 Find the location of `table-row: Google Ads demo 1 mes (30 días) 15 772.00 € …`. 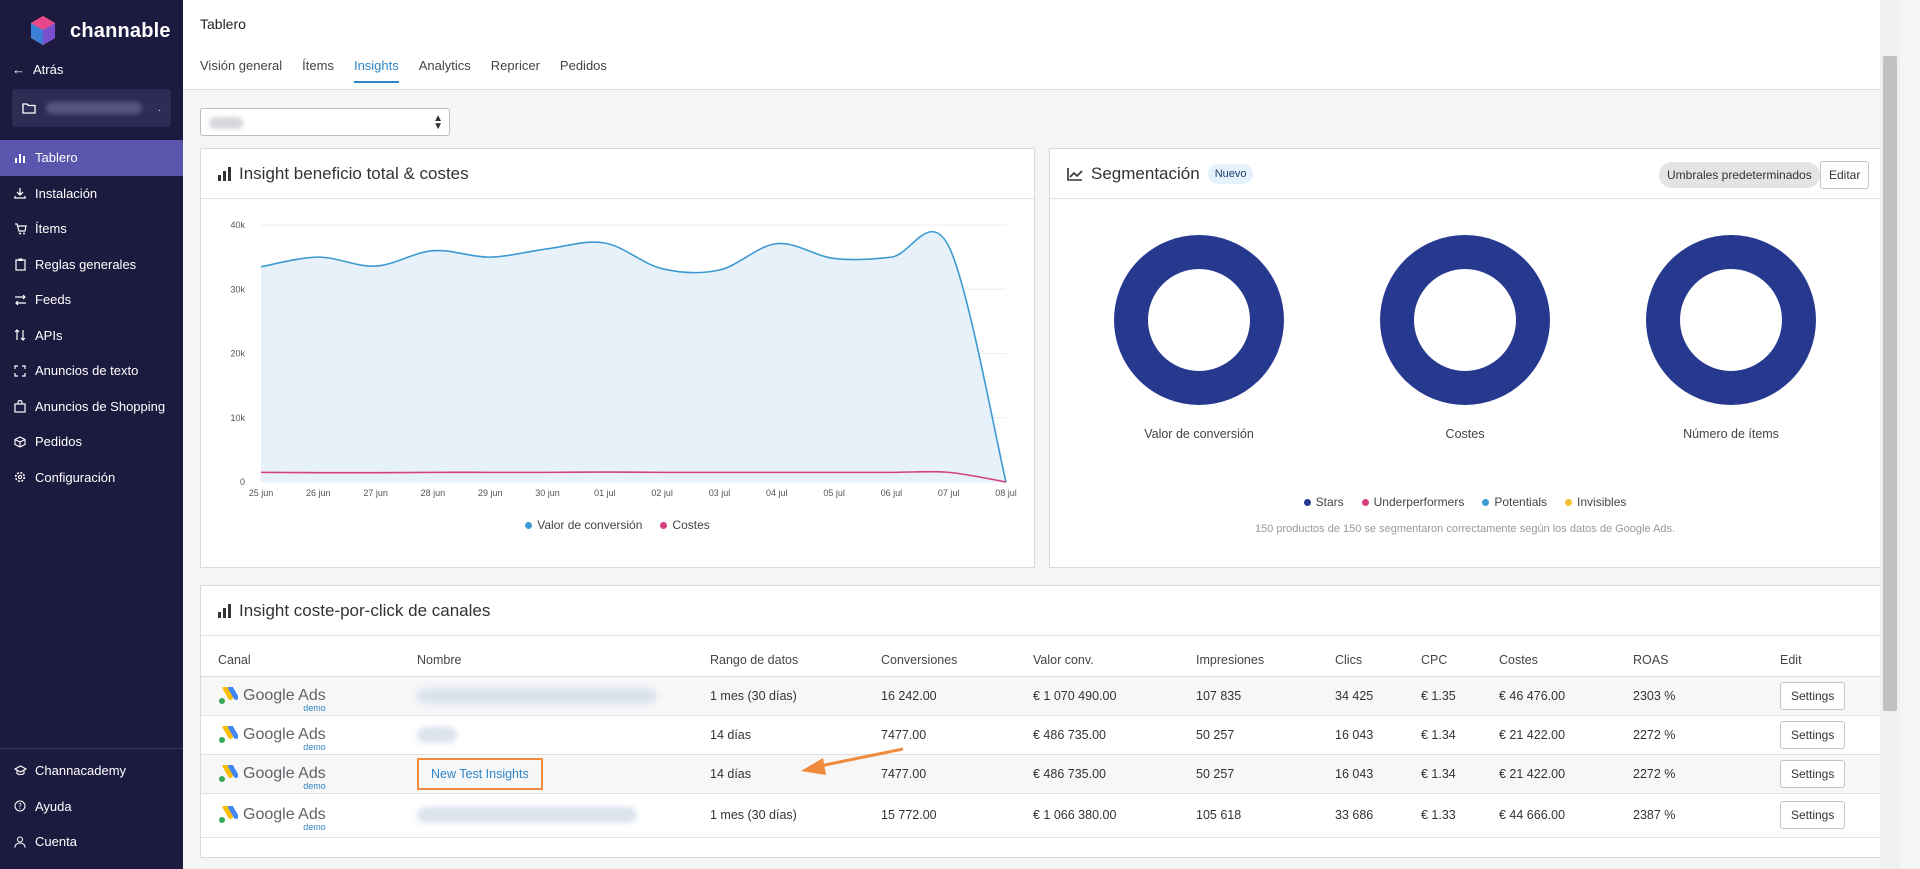

table-row: Google Ads demo 1 mes (30 días) 15 772.00 € … is located at coordinates (1040, 815).